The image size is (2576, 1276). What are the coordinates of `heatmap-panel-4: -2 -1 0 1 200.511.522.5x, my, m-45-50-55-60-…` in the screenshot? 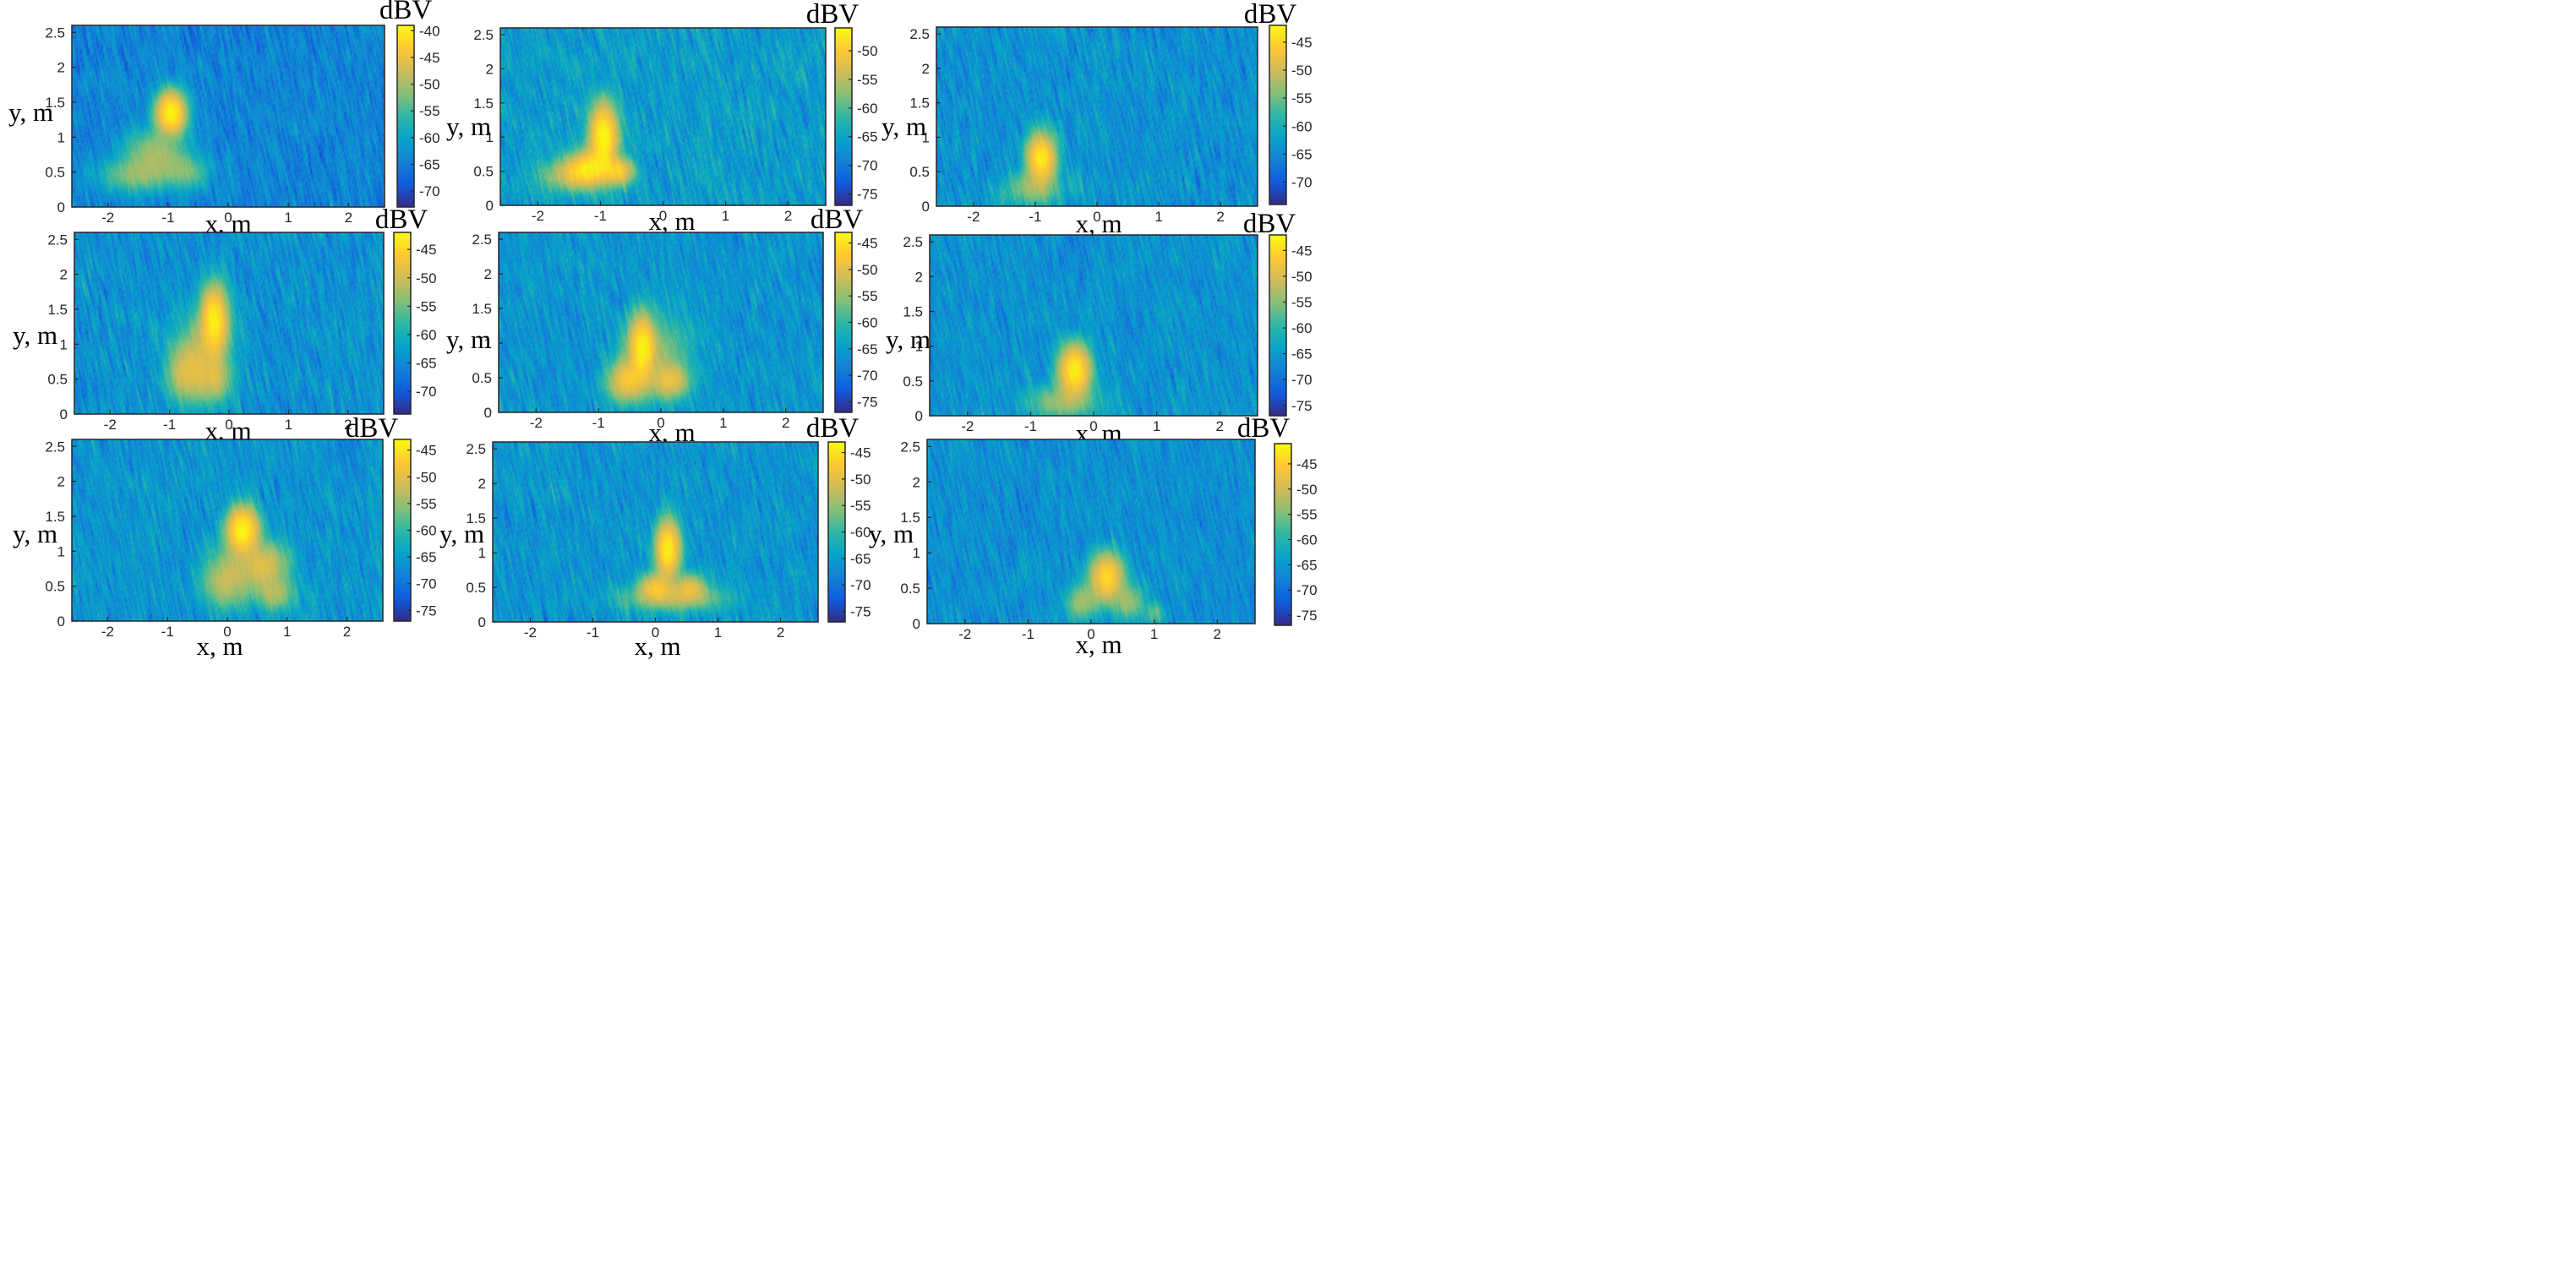 It's located at (225, 324).